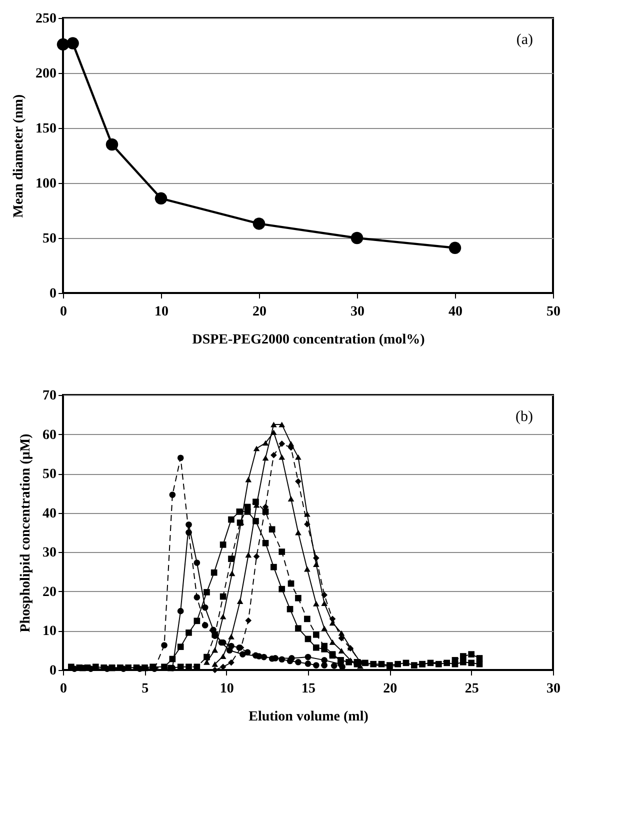  What do you see at coordinates (309, 340) in the screenshot?
I see `x-axis-title: DSPE-PEG2000 concentration (mol%)` at bounding box center [309, 340].